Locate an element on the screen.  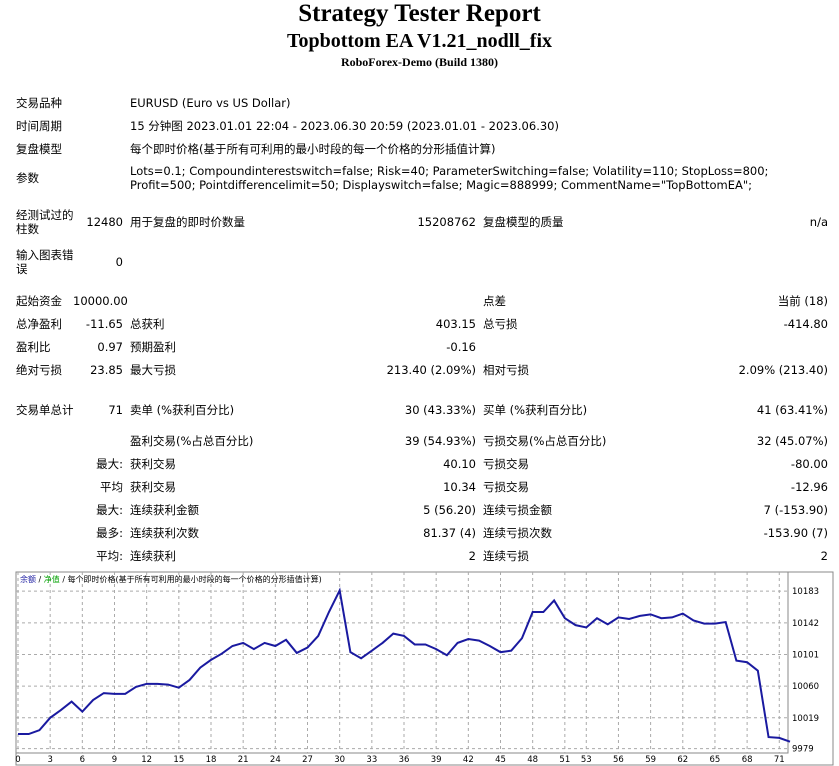
x-tick-label: 59 is located at coordinates (650, 760).